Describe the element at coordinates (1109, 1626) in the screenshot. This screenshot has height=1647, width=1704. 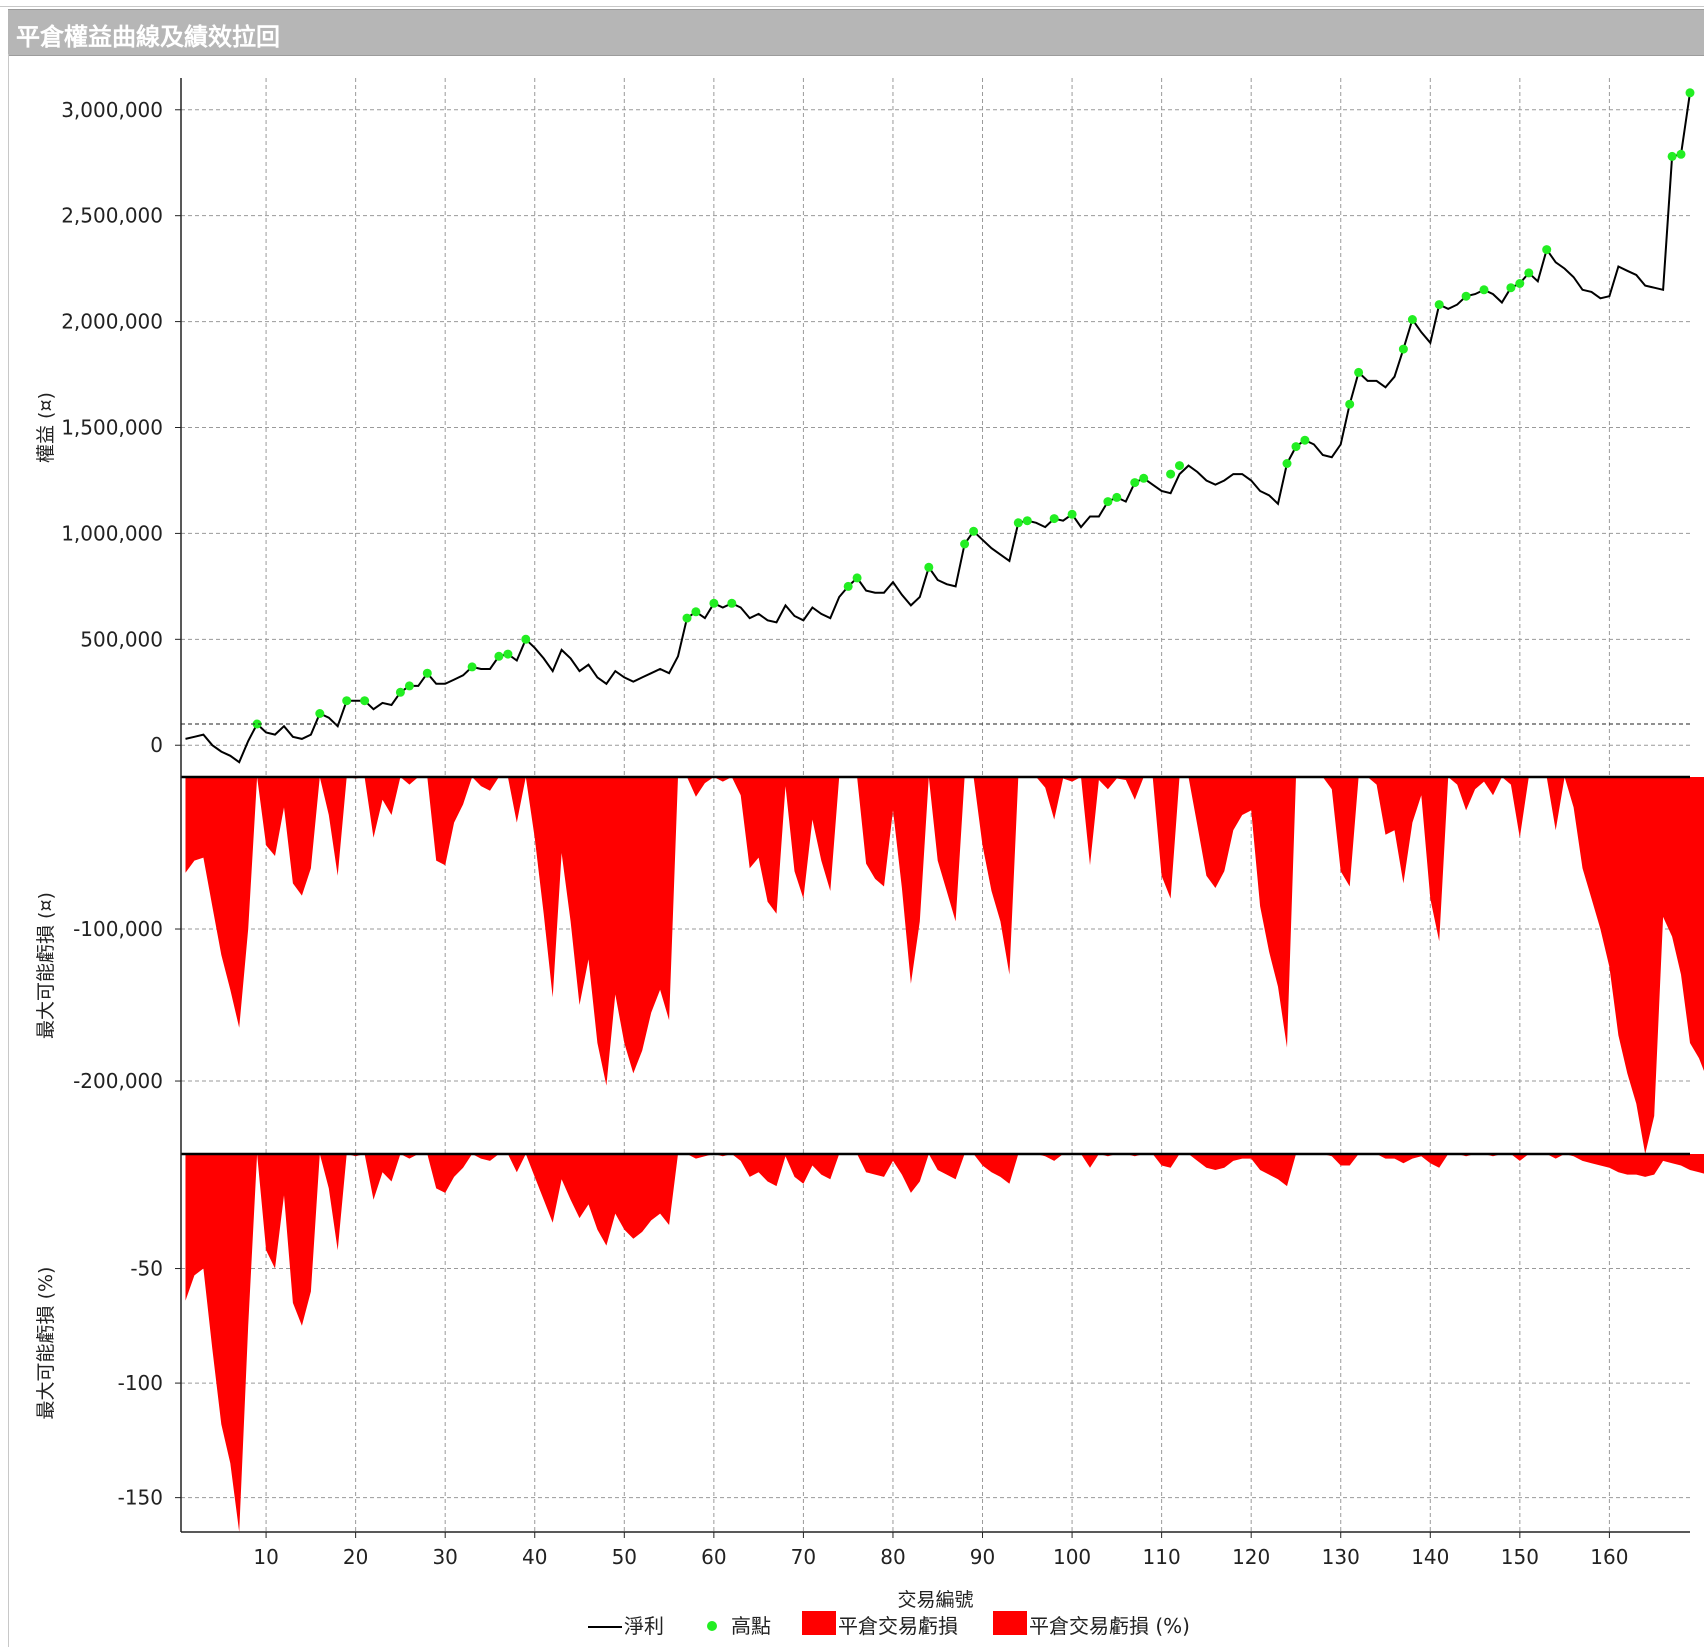
I see `legend-label: 平倉交易虧損 (%)` at that location.